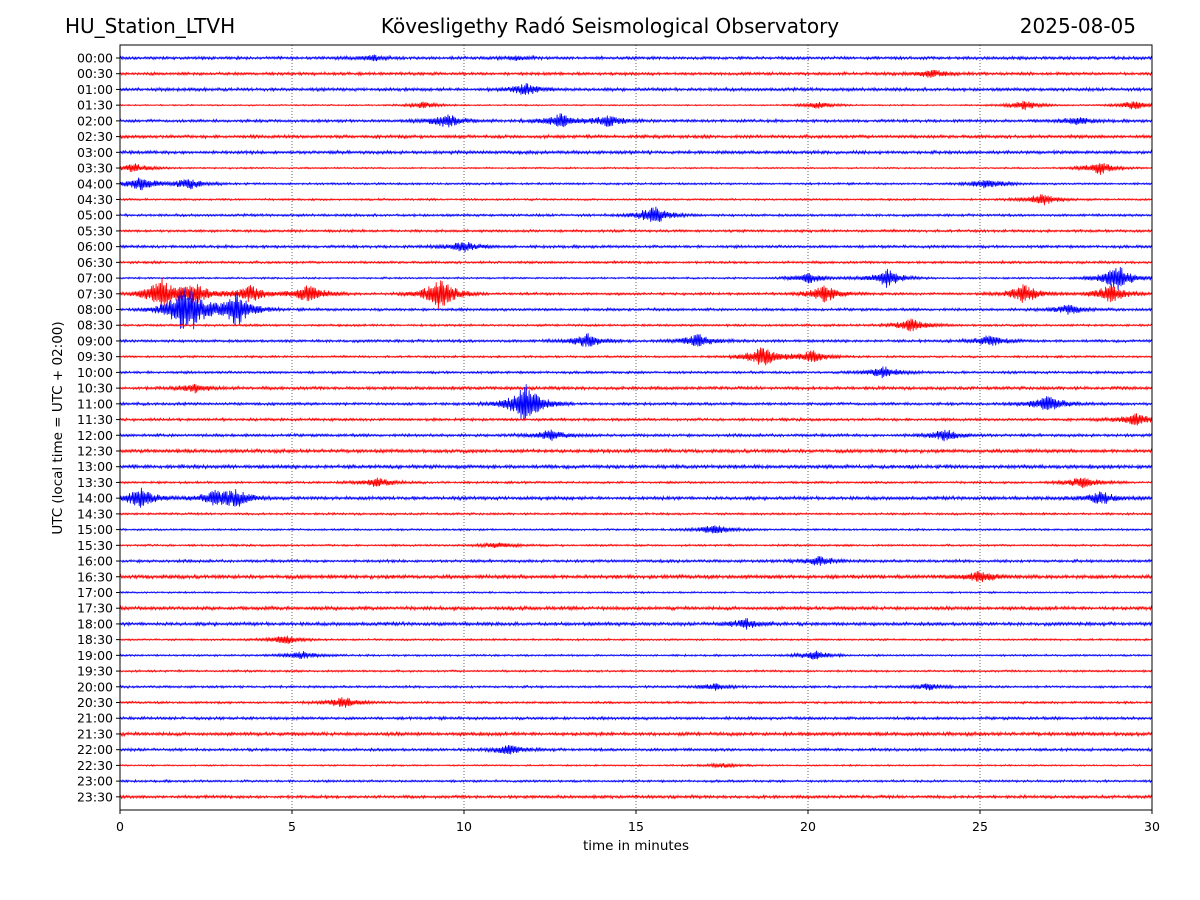 The width and height of the screenshot is (1200, 900). What do you see at coordinates (95, 671) in the screenshot?
I see `y-tick-label: 19:30` at bounding box center [95, 671].